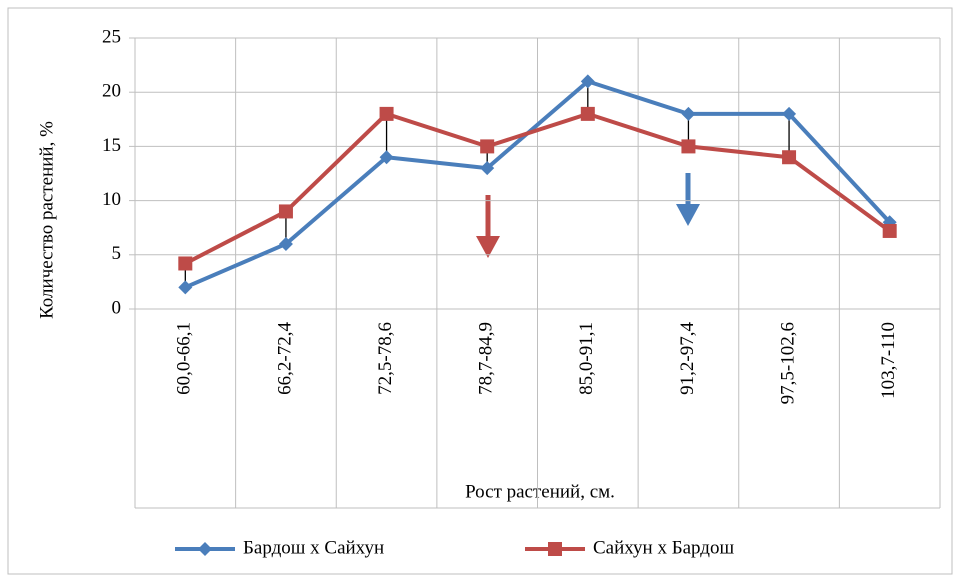  Describe the element at coordinates (111, 36) in the screenshot. I see `y-tick-label: 25` at that location.